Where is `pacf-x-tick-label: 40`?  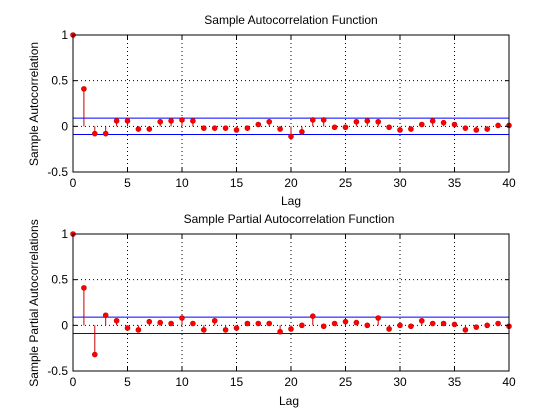 pacf-x-tick-label: 40 is located at coordinates (509, 382).